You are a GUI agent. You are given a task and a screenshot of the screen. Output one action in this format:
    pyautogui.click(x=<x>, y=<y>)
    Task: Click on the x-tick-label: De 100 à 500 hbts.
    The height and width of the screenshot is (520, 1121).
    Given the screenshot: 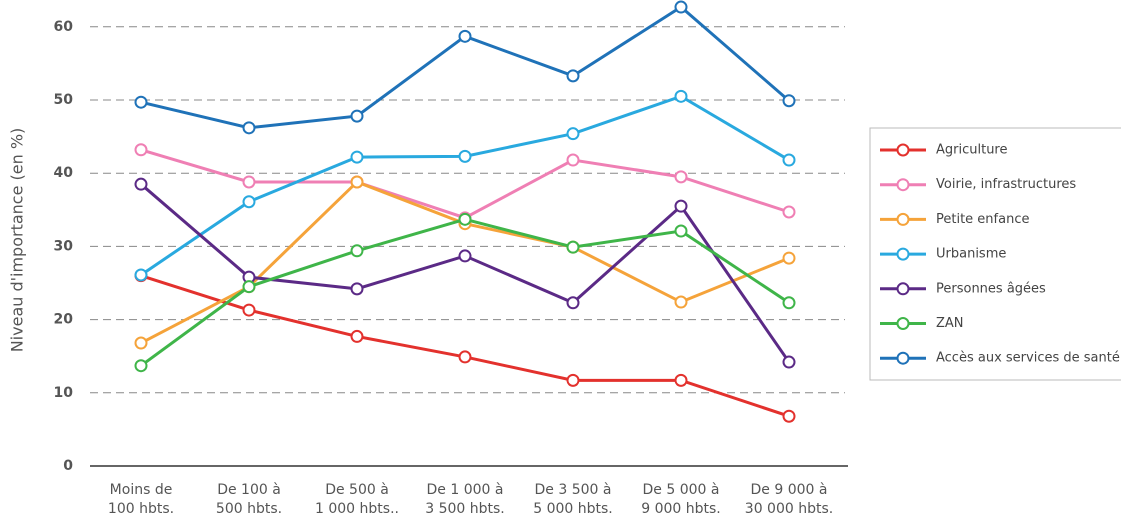 What is the action you would take?
    pyautogui.click(x=249, y=499)
    